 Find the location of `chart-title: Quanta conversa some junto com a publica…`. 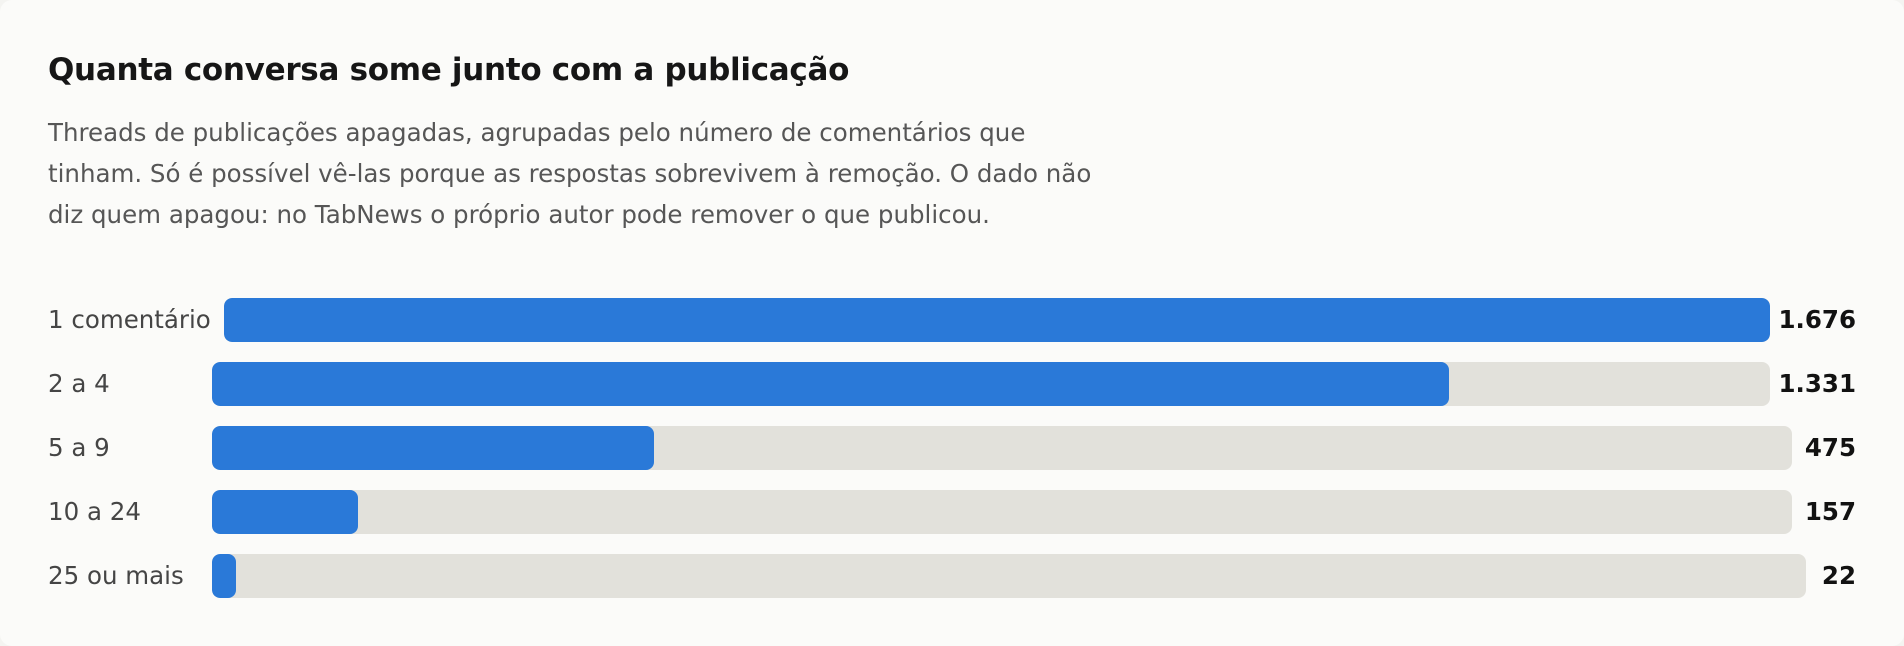

chart-title: Quanta conversa some junto com a publica… is located at coordinates (449, 70).